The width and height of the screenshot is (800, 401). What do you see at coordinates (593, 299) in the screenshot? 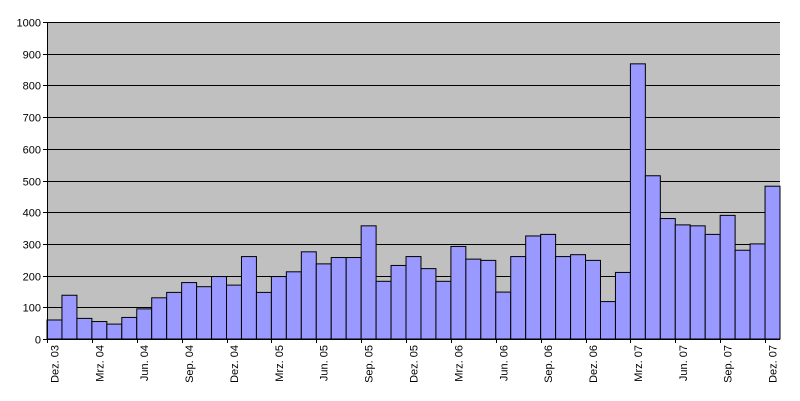
I see `bar: Dez. 06: 248` at bounding box center [593, 299].